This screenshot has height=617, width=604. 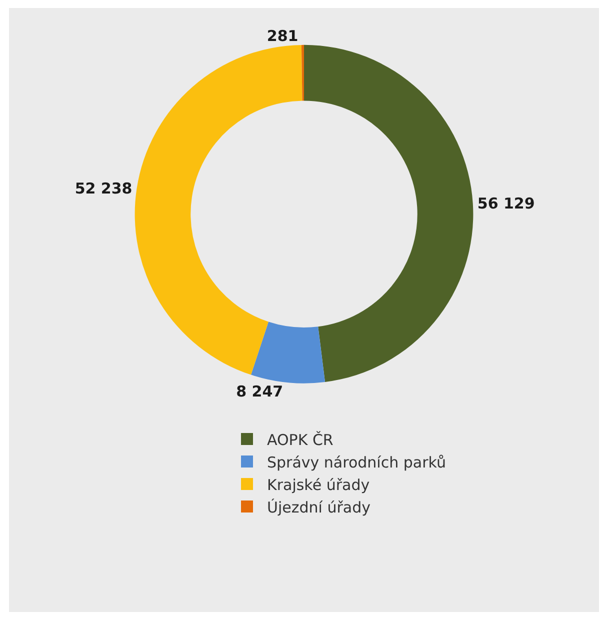 What do you see at coordinates (282, 35) in the screenshot?
I see `data-label: 281` at bounding box center [282, 35].